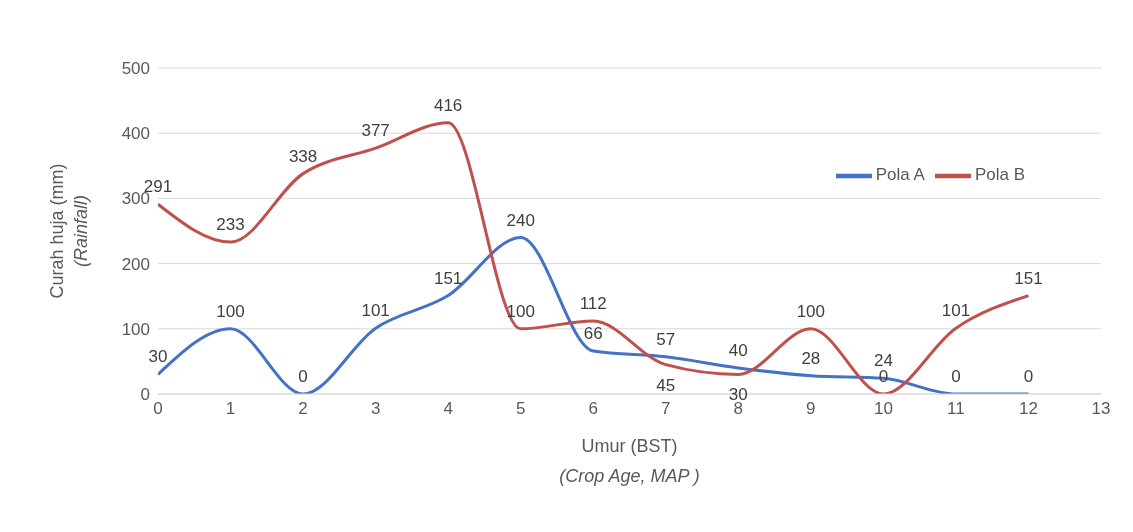  Describe the element at coordinates (593, 333) in the screenshot. I see `data-label: 66` at that location.